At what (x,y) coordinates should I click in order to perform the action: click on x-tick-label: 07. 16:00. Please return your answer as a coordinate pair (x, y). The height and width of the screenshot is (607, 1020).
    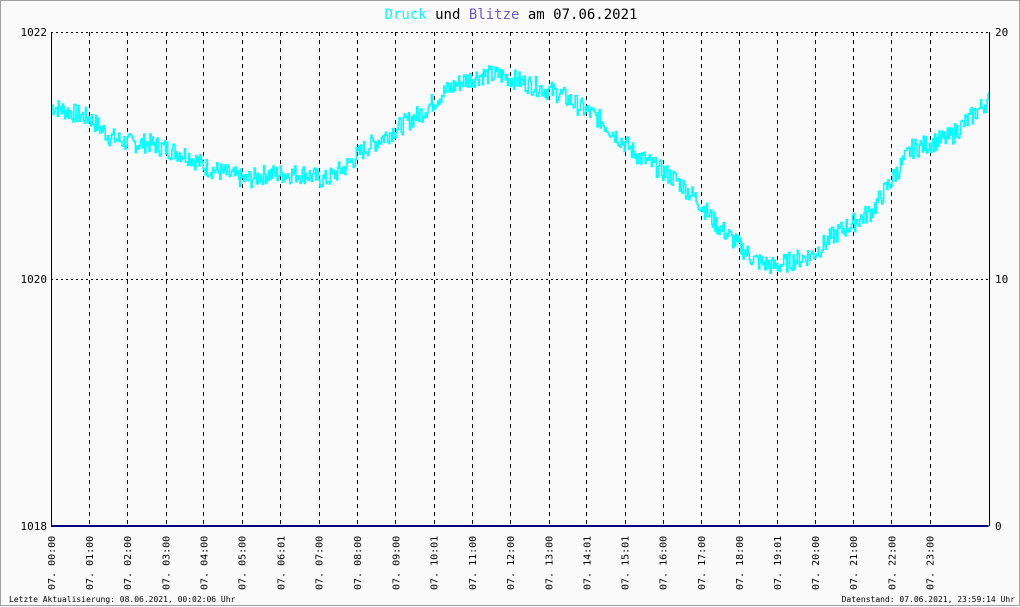
    Looking at the image, I should click on (664, 563).